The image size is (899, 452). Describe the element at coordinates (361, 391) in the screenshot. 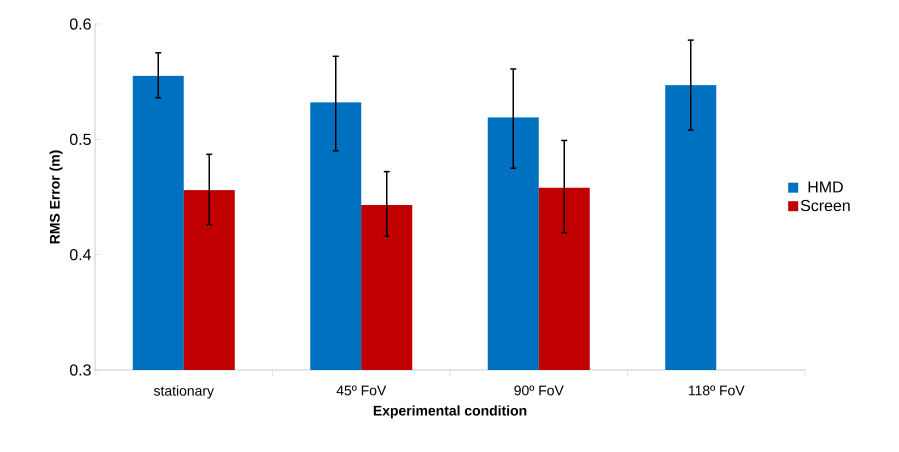

I see `x-tick-label: 45º FoV` at that location.